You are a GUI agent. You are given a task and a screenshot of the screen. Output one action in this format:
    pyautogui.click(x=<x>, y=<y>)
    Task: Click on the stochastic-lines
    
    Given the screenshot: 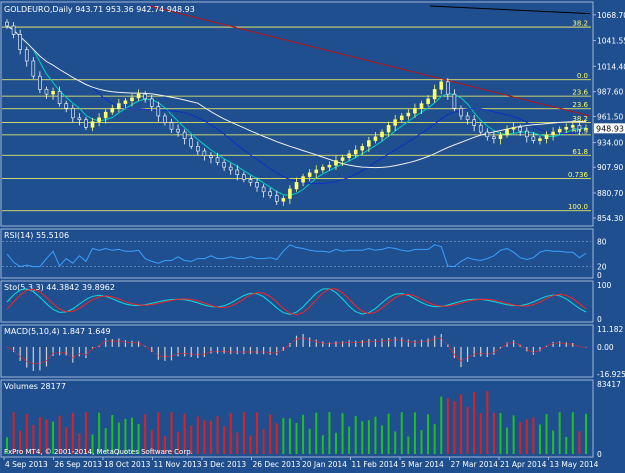 What is the action you would take?
    pyautogui.click(x=296, y=302)
    